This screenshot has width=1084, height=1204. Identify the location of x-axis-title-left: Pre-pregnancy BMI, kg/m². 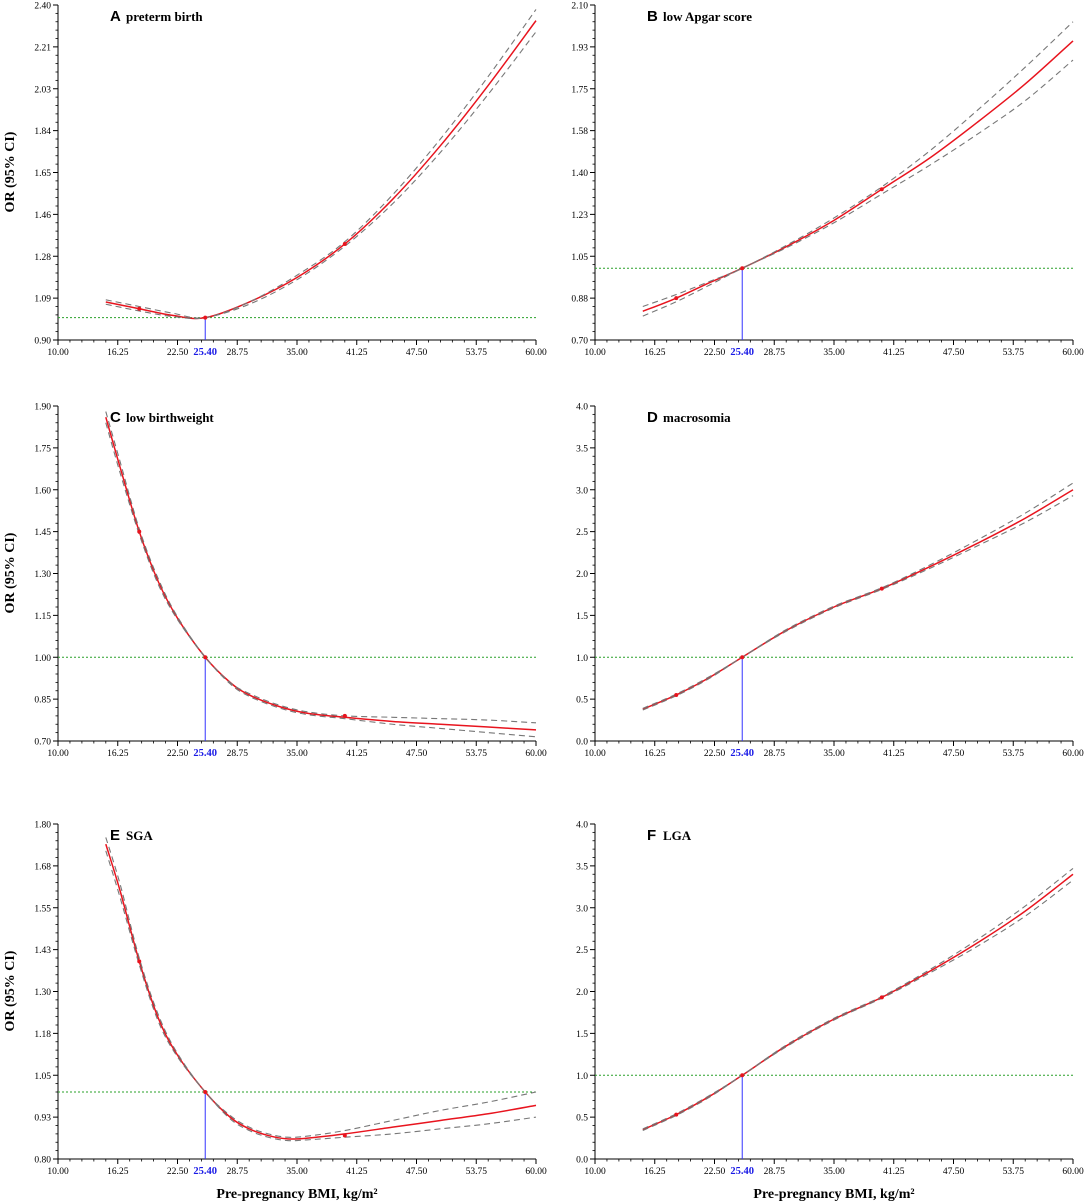
(296, 1194).